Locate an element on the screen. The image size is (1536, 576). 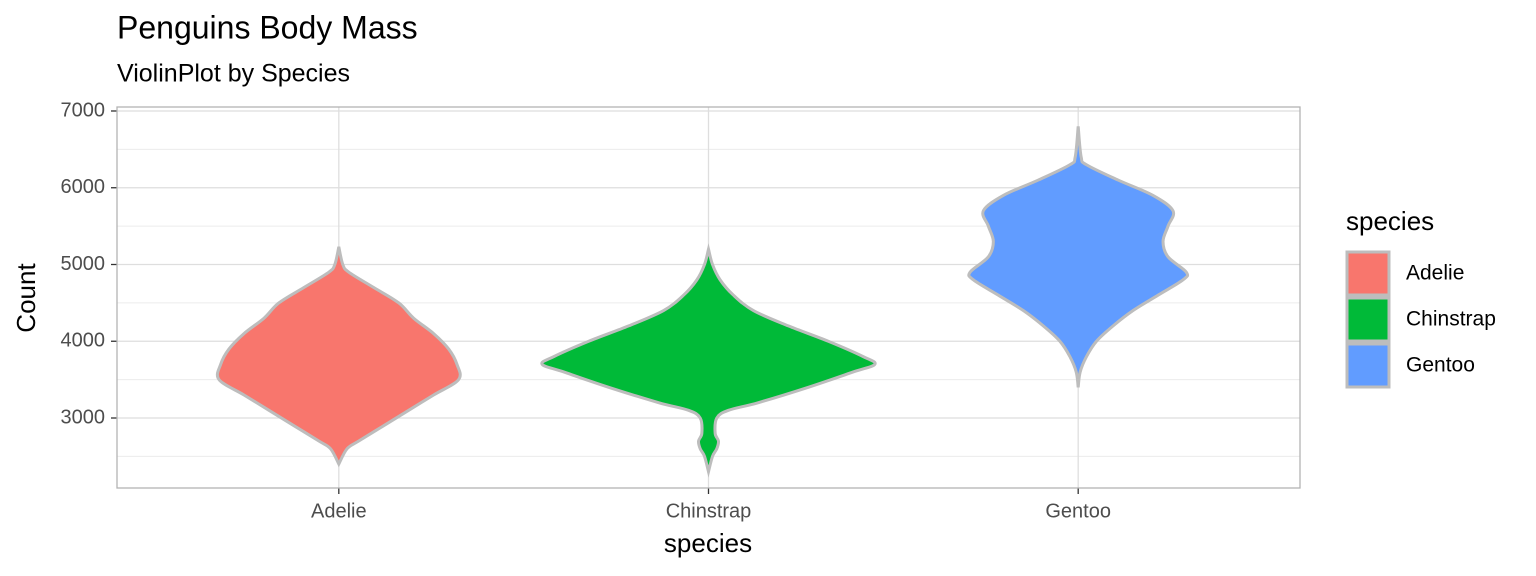
legend-label: Adelie is located at coordinates (1435, 273).